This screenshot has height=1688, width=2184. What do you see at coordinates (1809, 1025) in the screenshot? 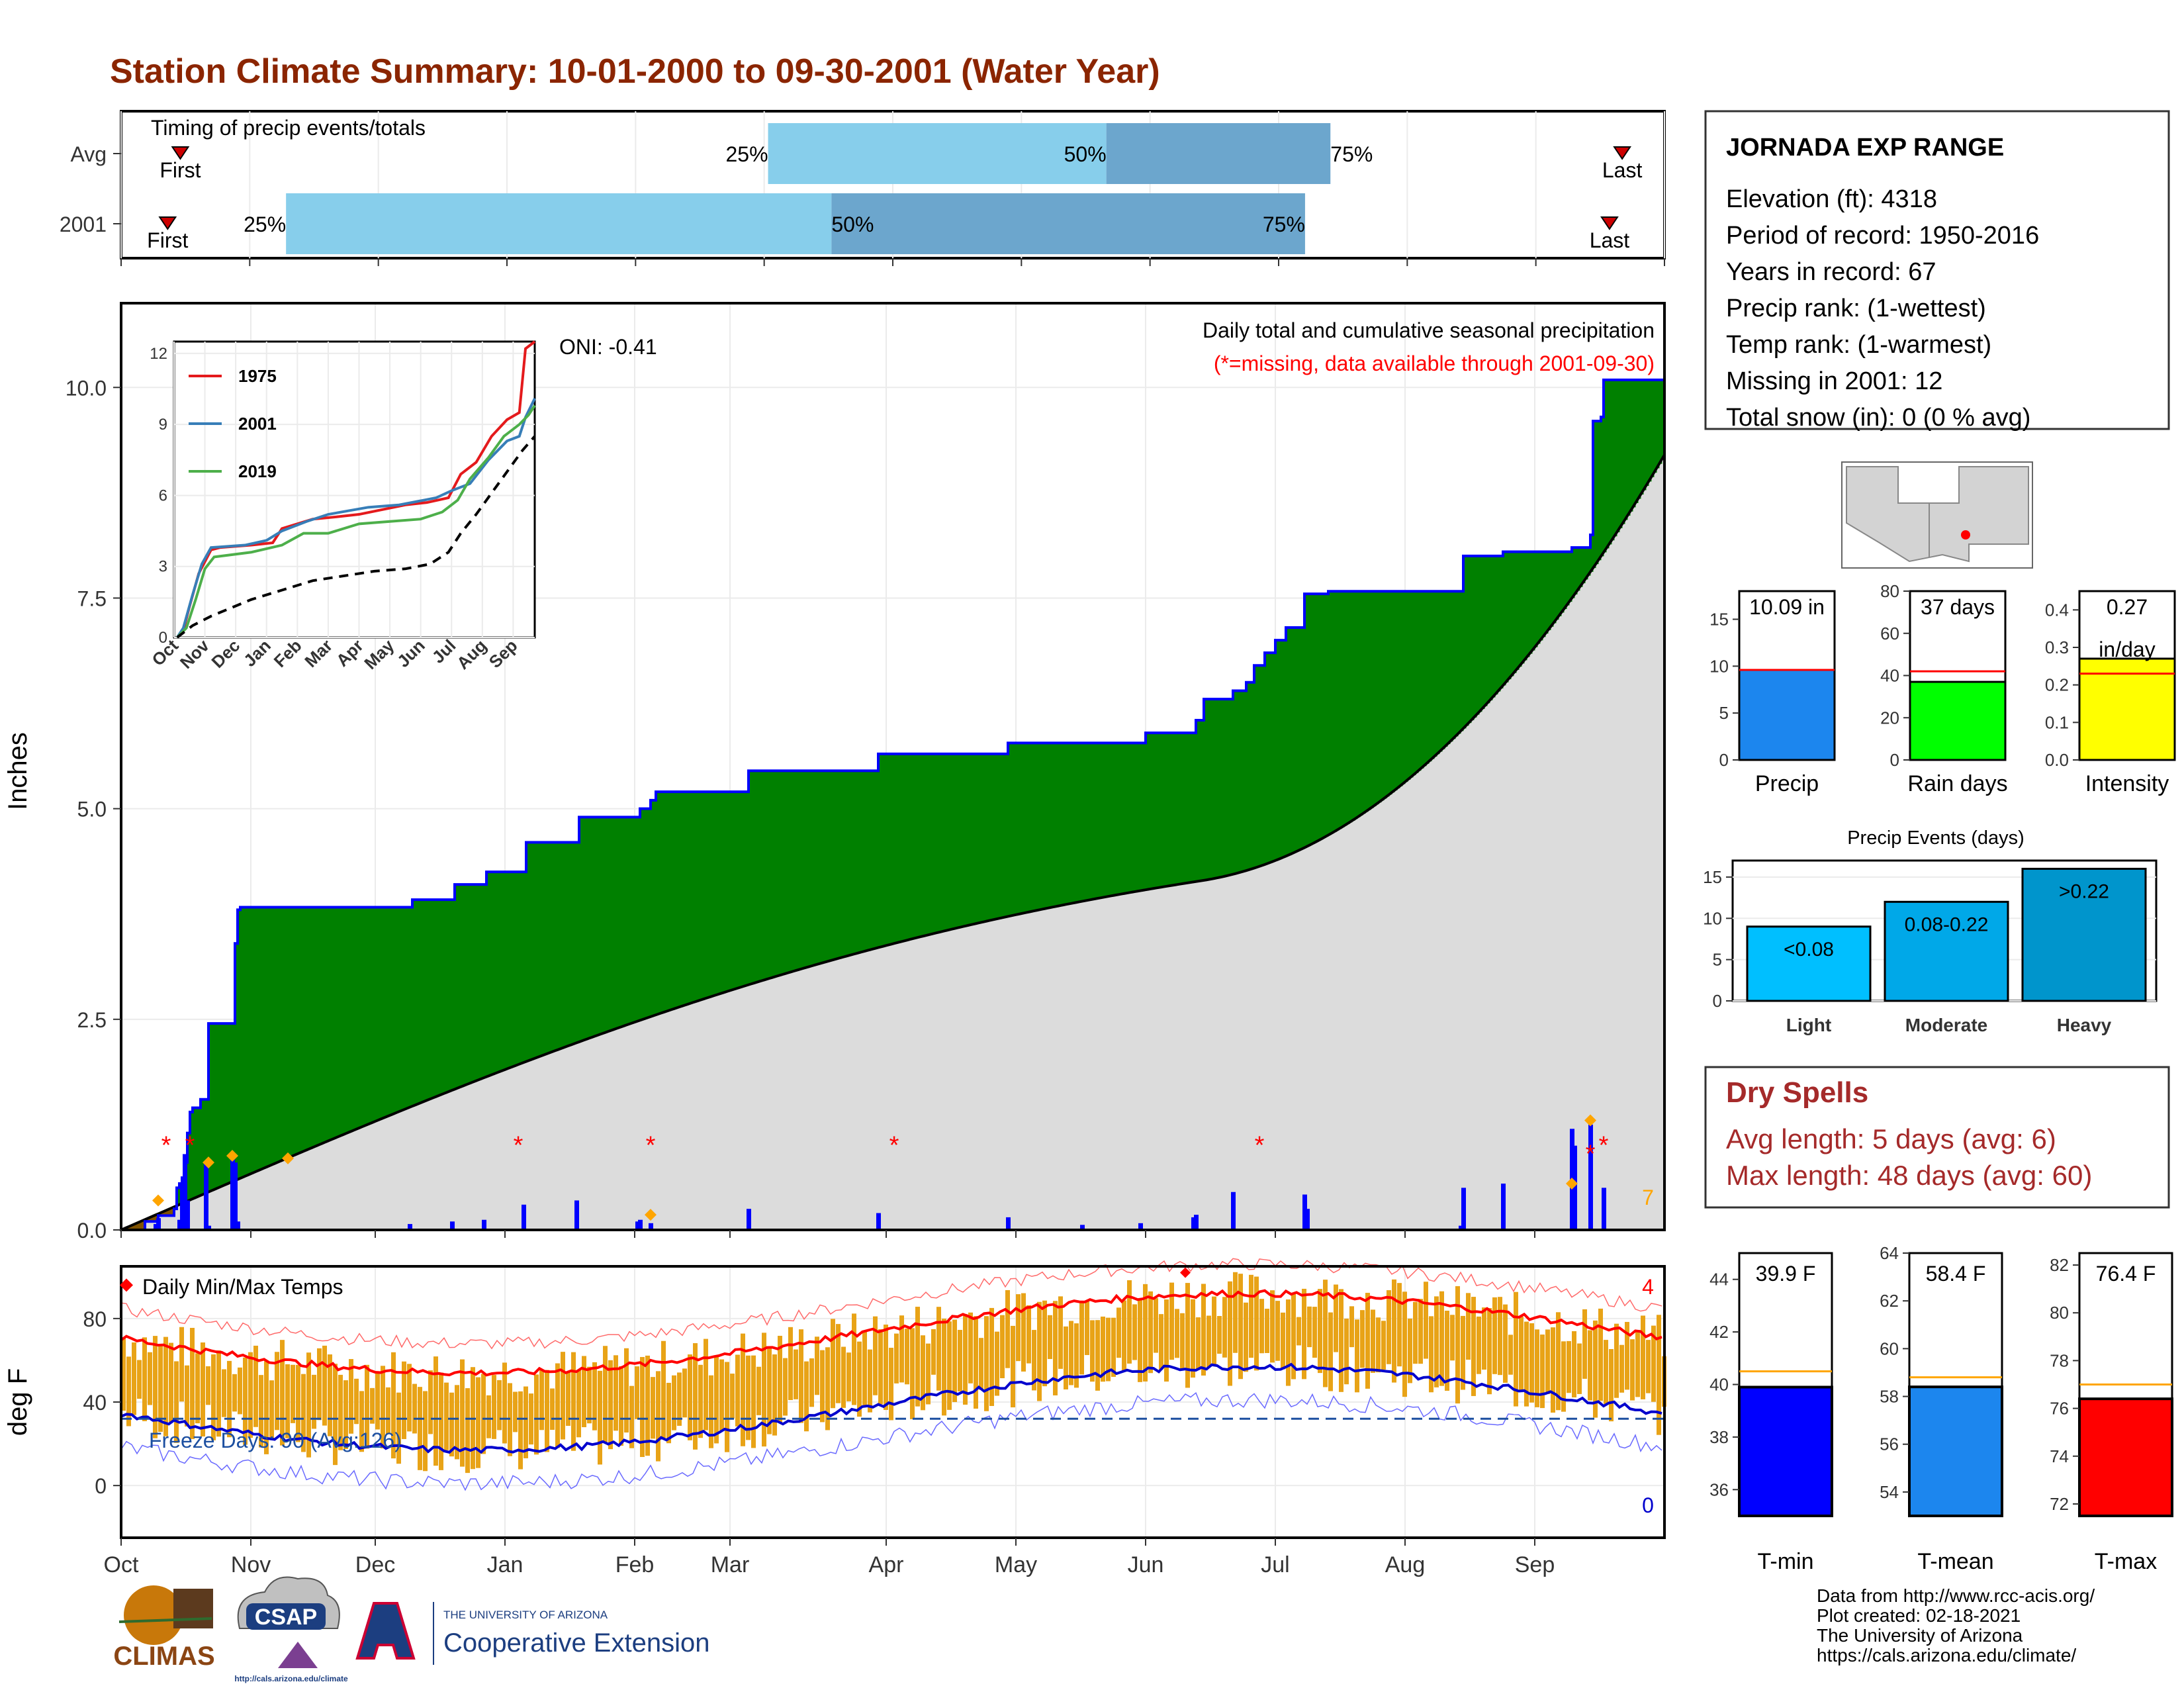
I see `event-bar-label: Light` at bounding box center [1809, 1025].